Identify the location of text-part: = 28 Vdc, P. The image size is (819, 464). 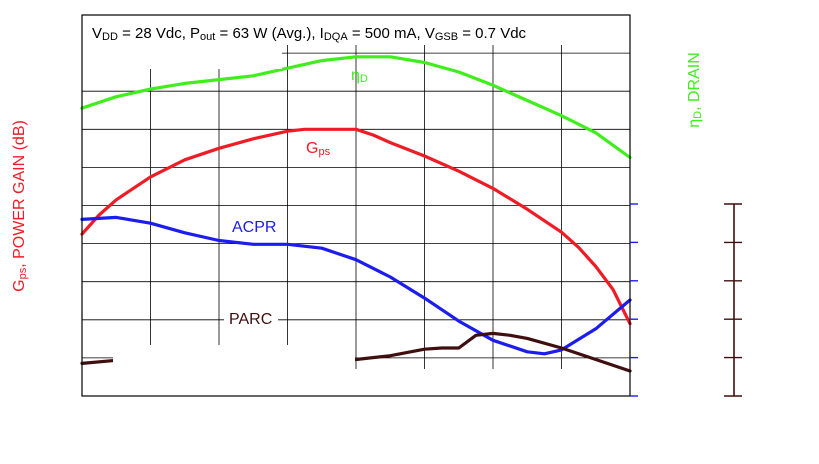
(159, 33).